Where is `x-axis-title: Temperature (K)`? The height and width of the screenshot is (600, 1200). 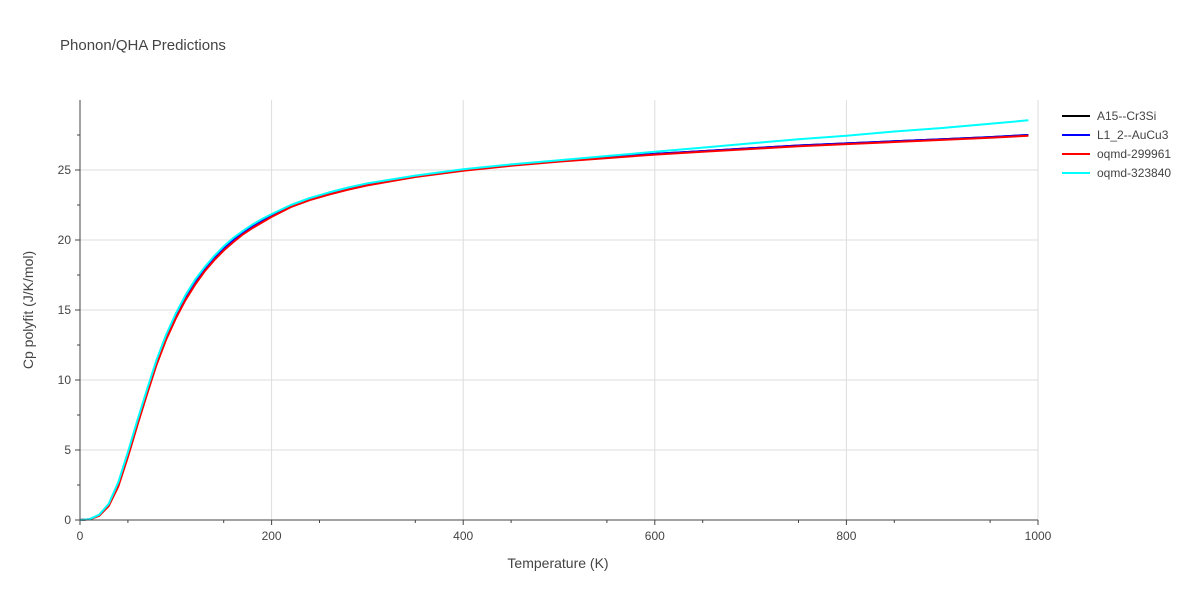 x-axis-title: Temperature (K) is located at coordinates (557, 563).